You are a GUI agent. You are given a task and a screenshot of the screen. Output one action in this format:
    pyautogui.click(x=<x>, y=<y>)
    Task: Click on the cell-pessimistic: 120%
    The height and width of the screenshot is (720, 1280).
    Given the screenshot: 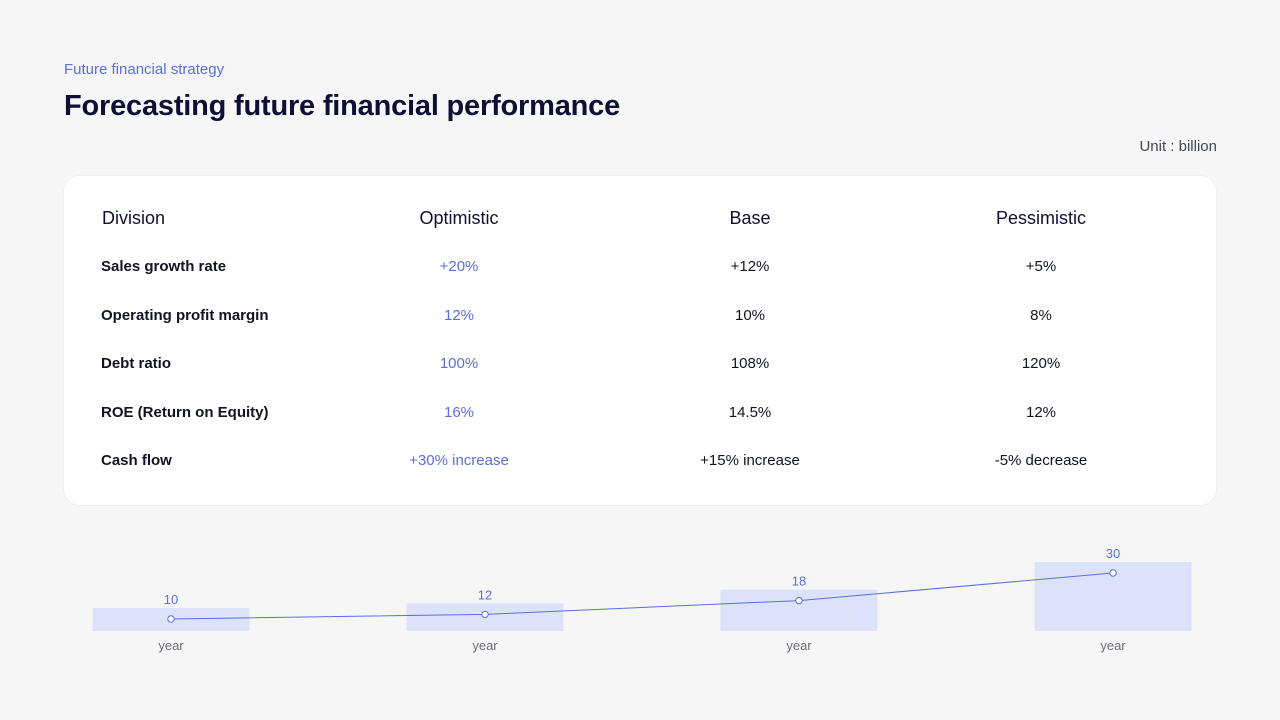 What is the action you would take?
    pyautogui.click(x=1041, y=363)
    